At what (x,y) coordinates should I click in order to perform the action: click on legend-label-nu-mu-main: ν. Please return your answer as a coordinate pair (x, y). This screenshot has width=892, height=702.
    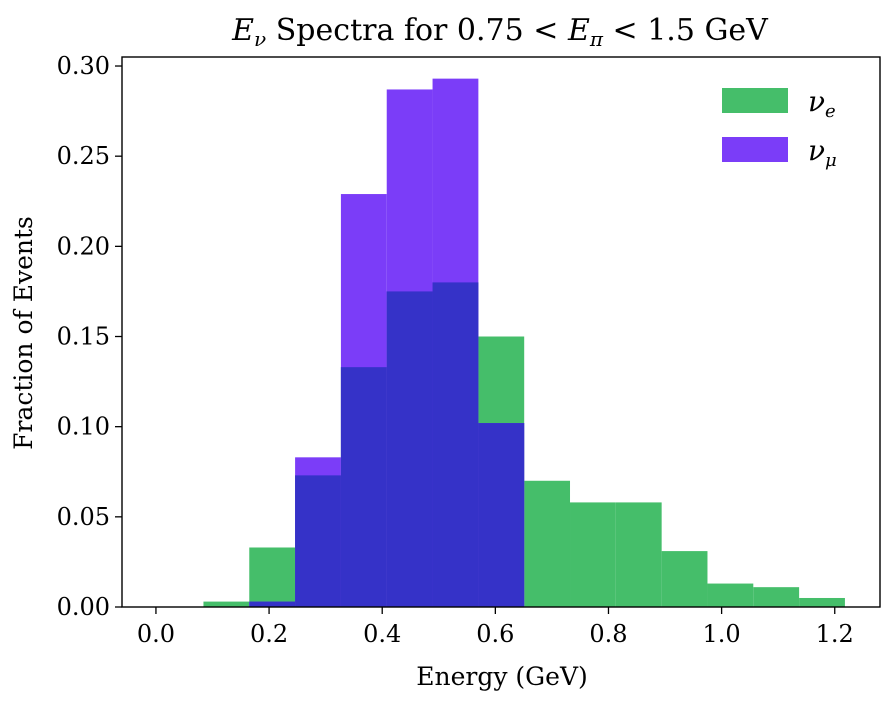
    Looking at the image, I should click on (816, 150).